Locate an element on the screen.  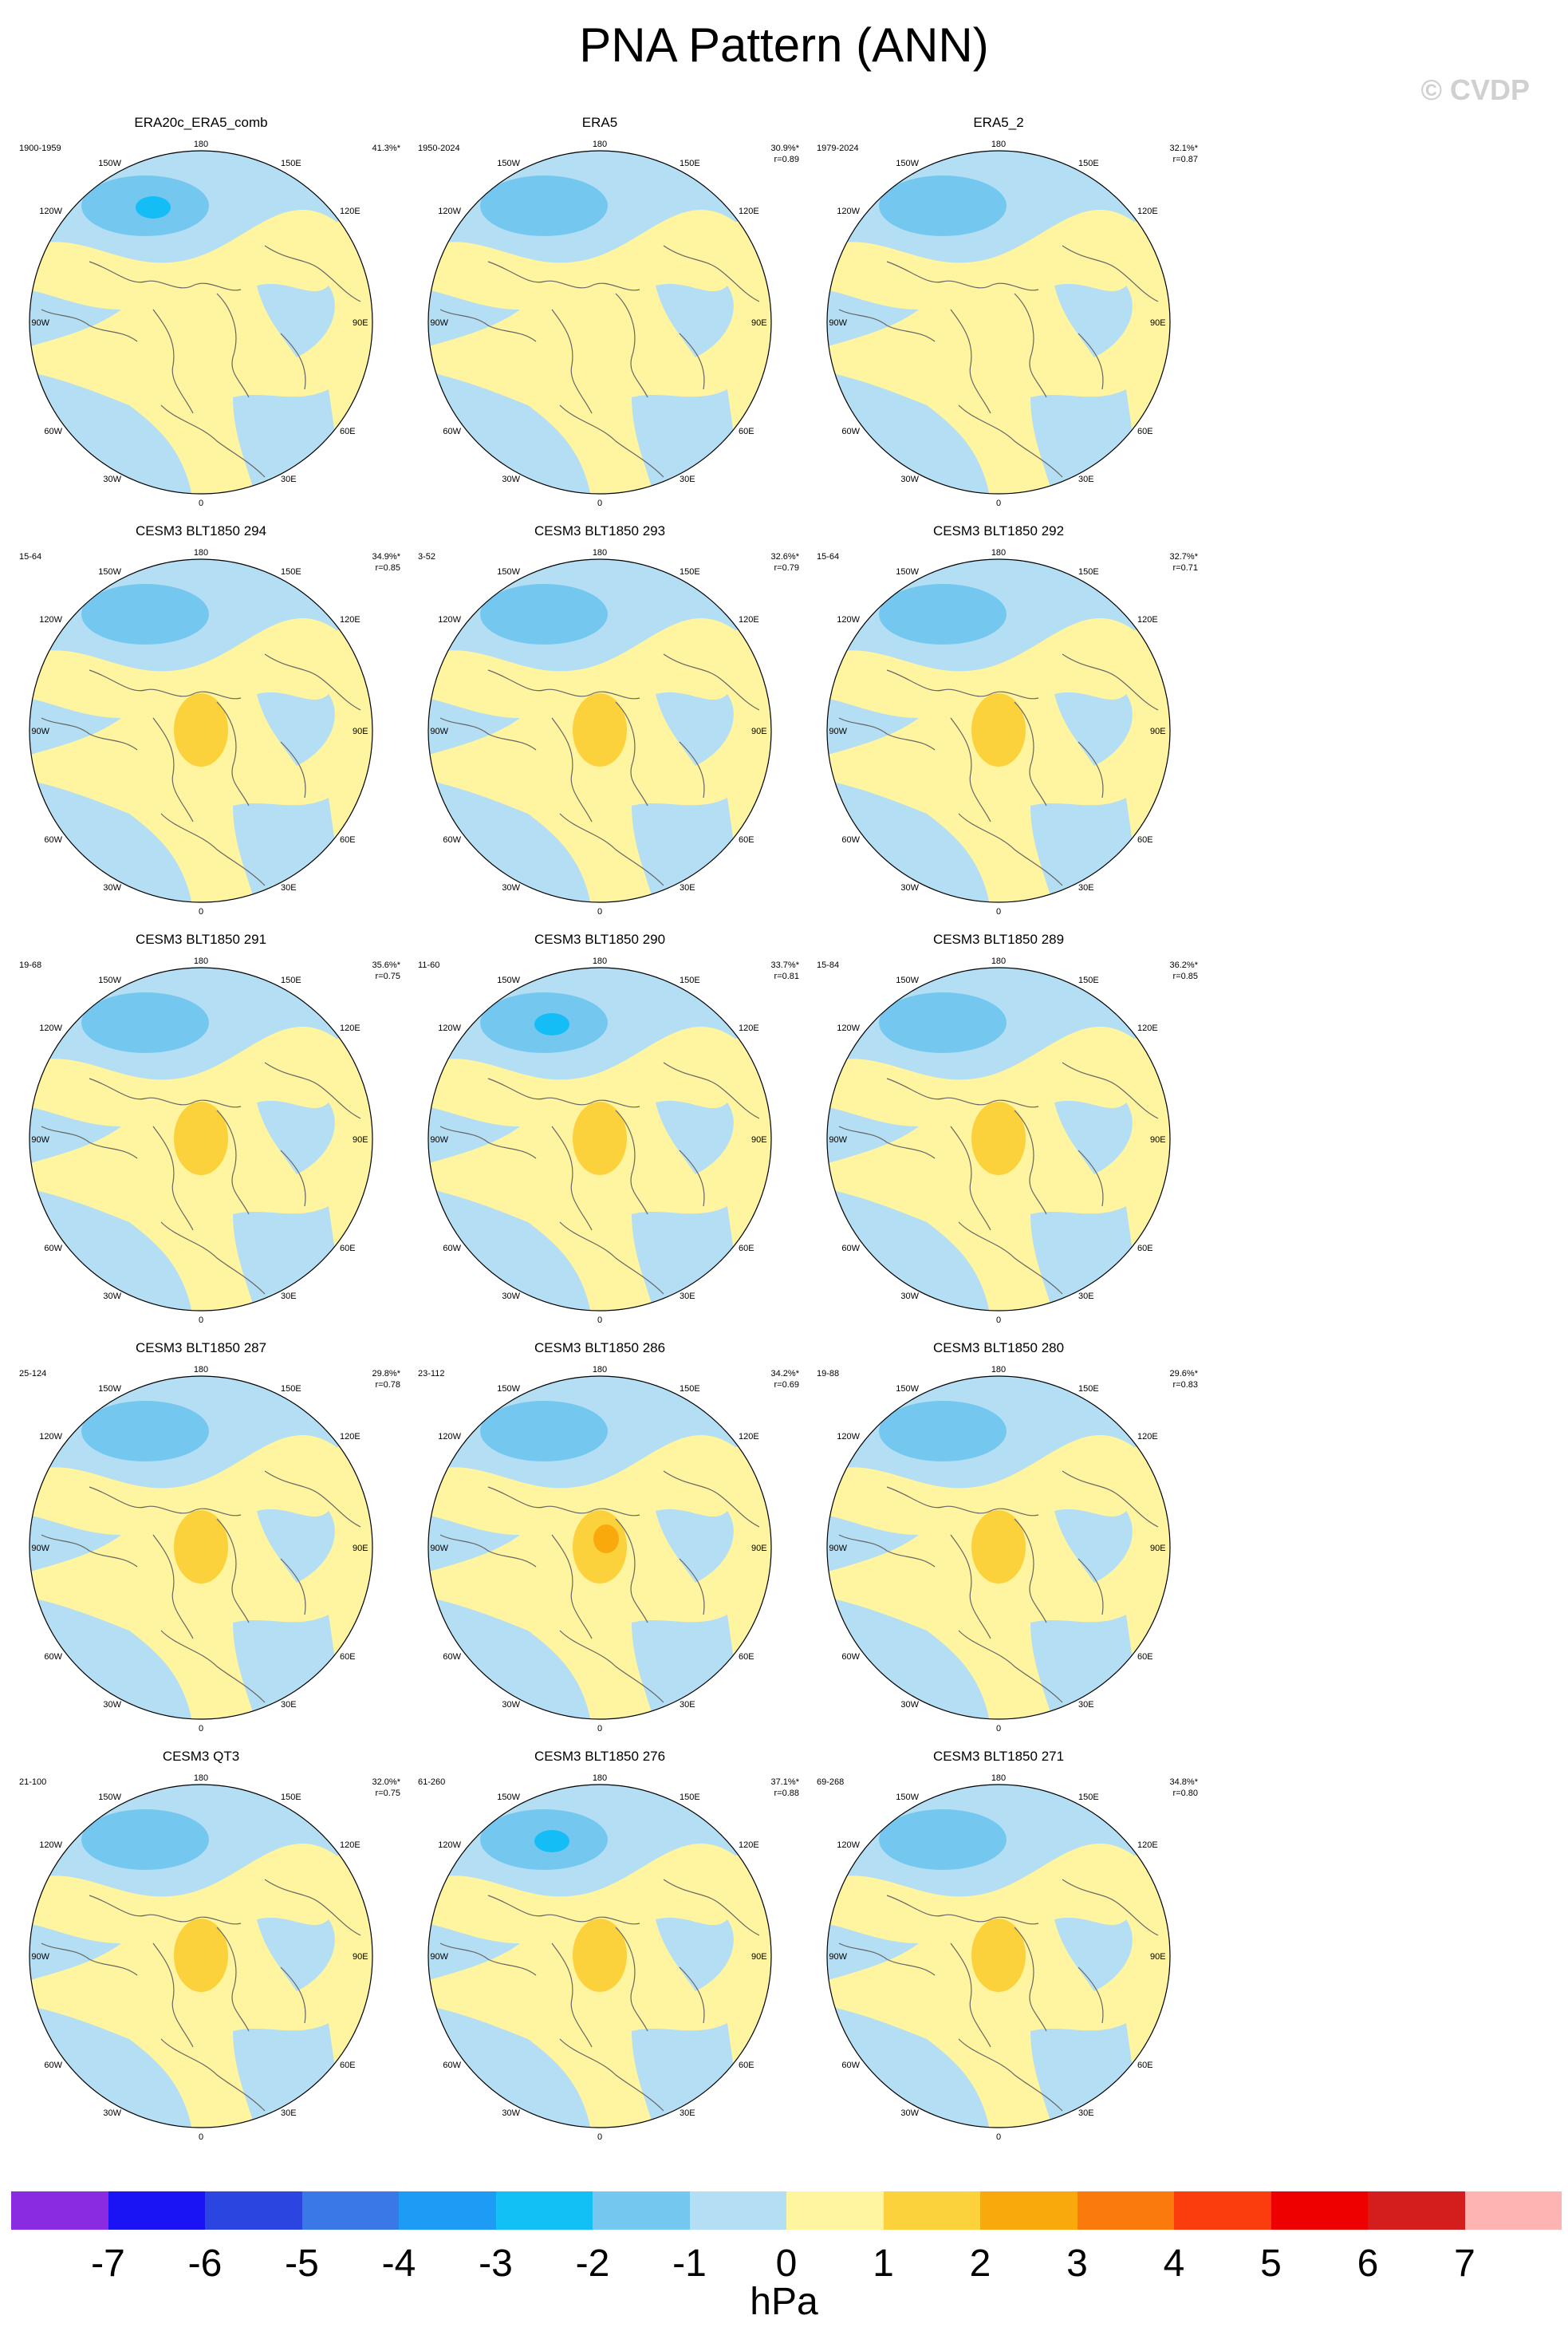
panel-title: CESM3 BLT1850 271 is located at coordinates (998, 1756).